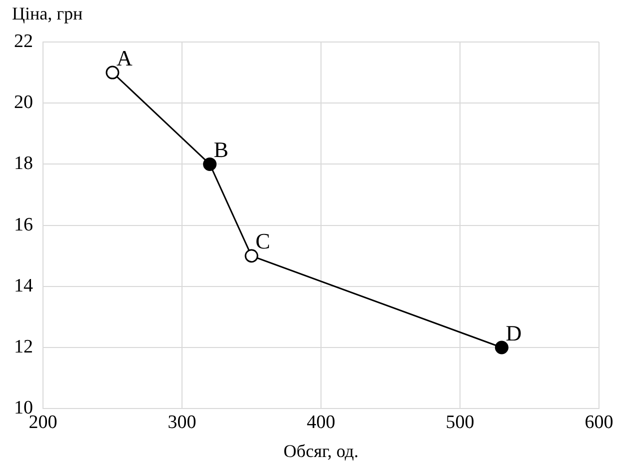 The image size is (617, 471). What do you see at coordinates (23, 41) in the screenshot?
I see `y-tick-label: 22` at bounding box center [23, 41].